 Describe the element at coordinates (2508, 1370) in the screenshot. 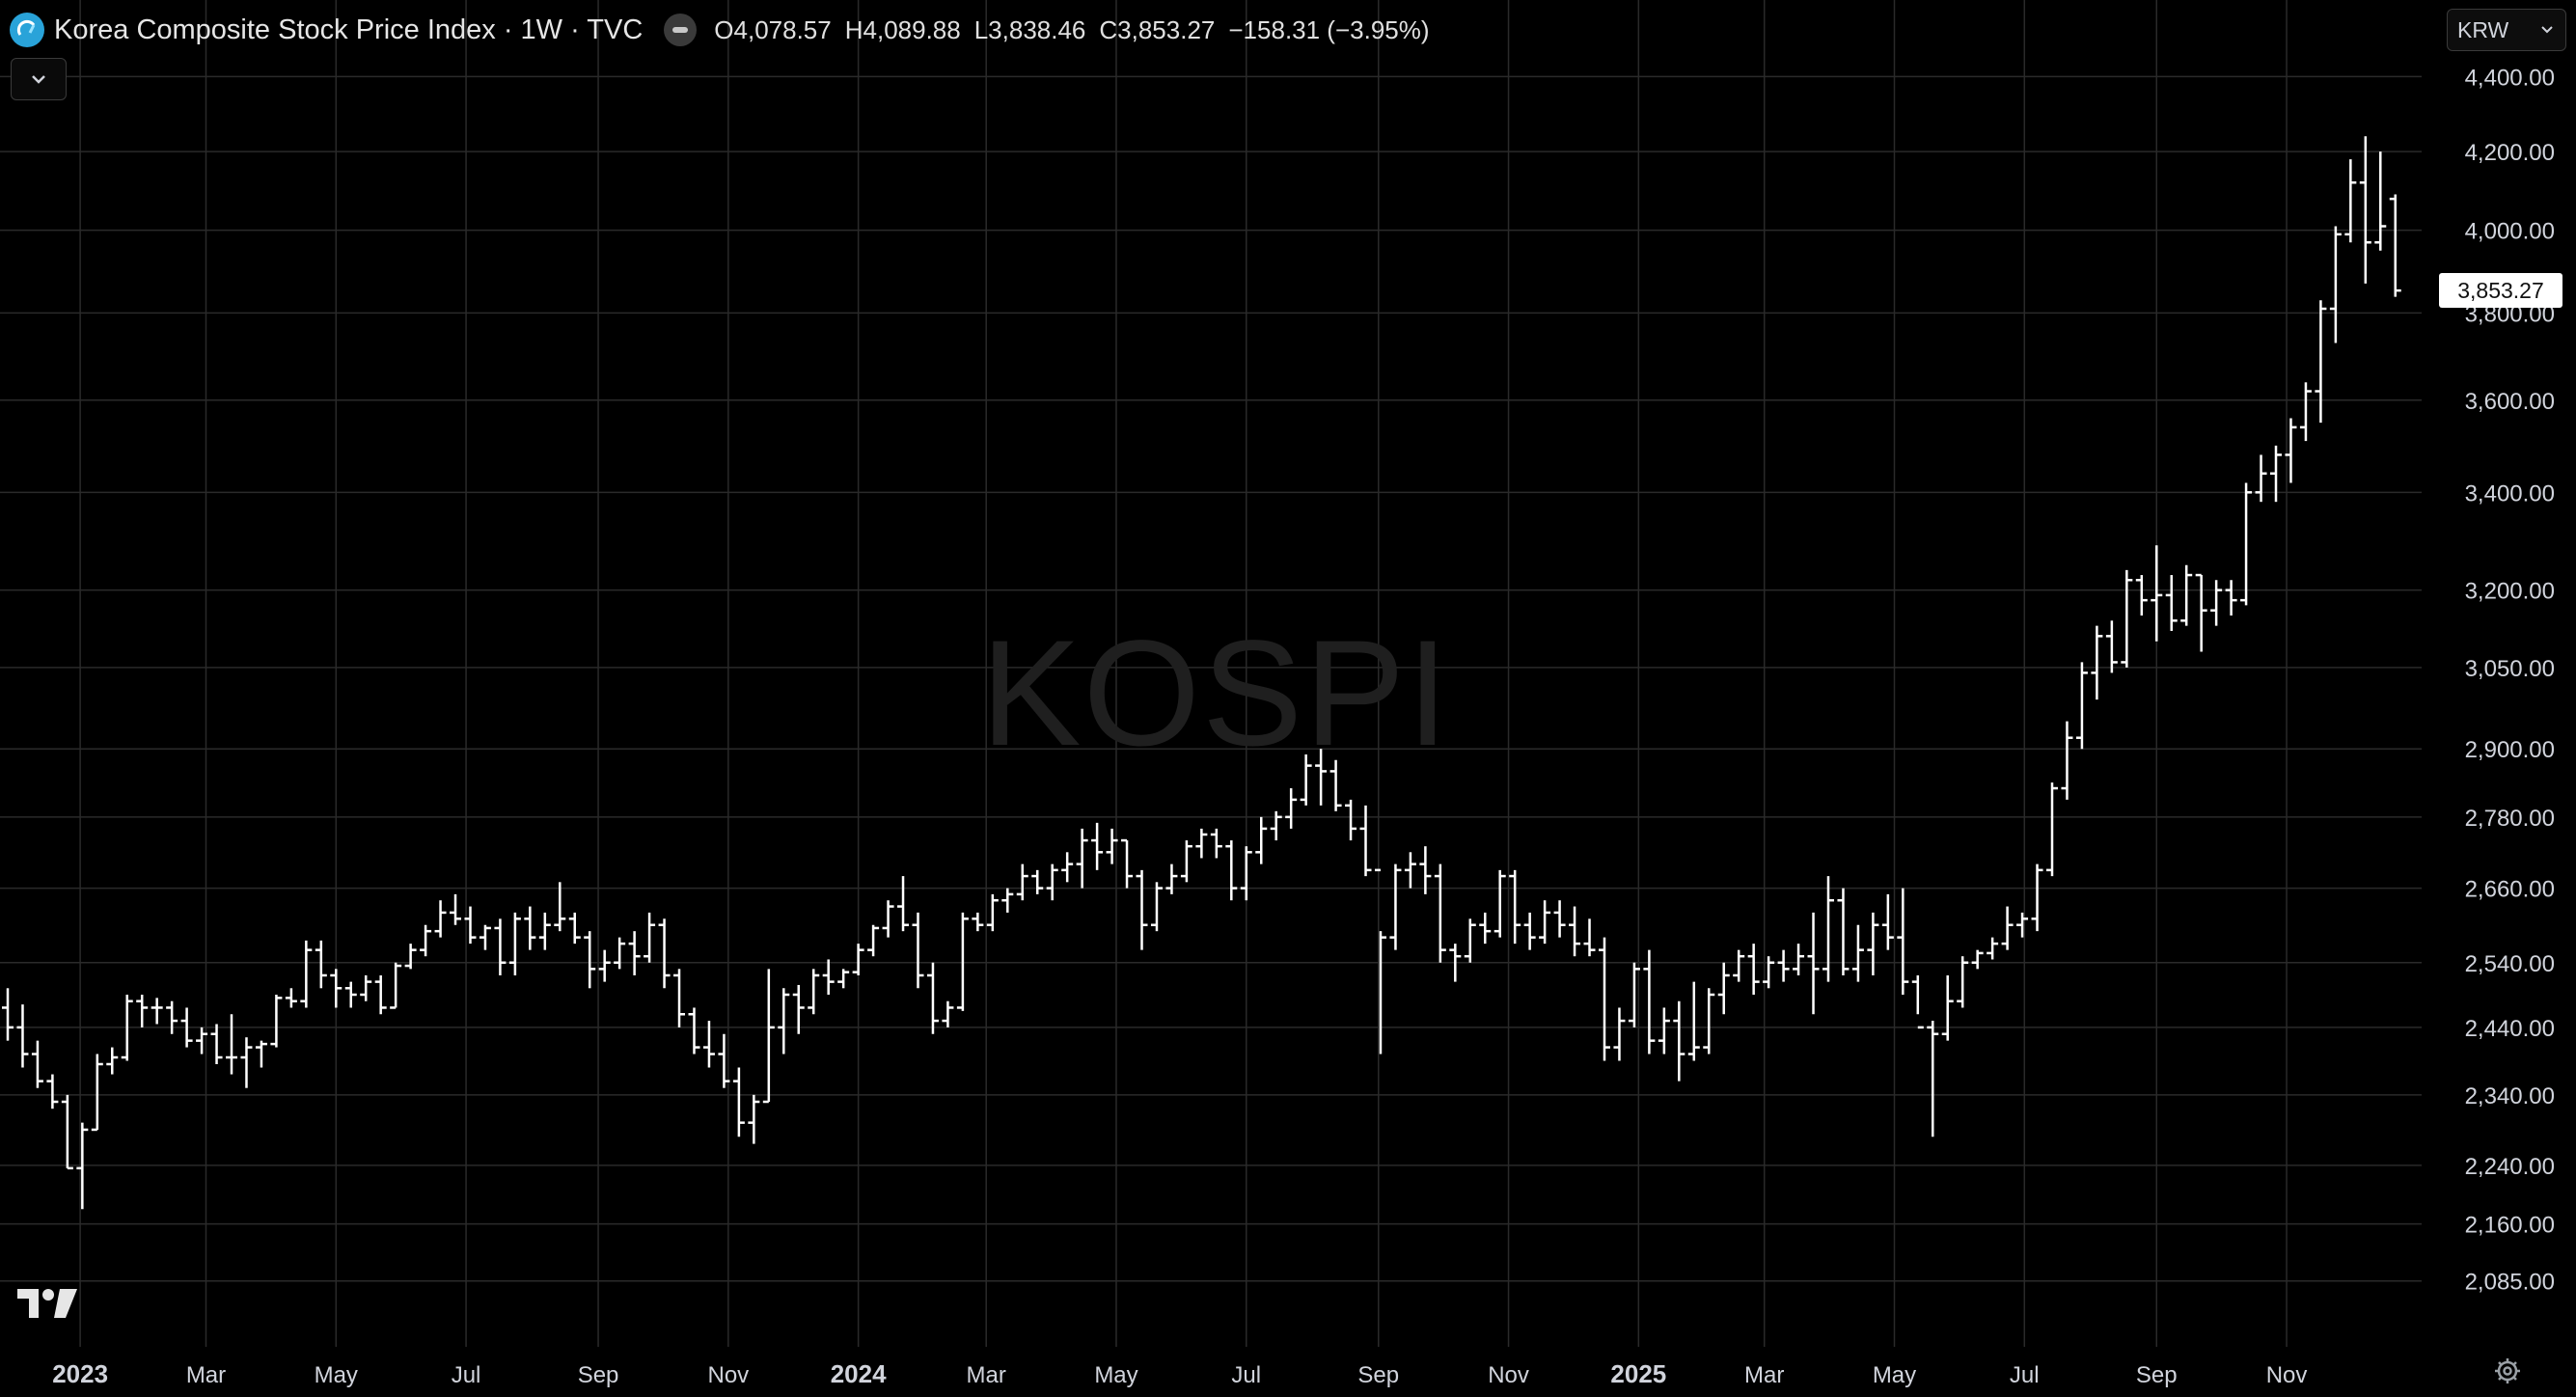

I see `gear-icon` at that location.